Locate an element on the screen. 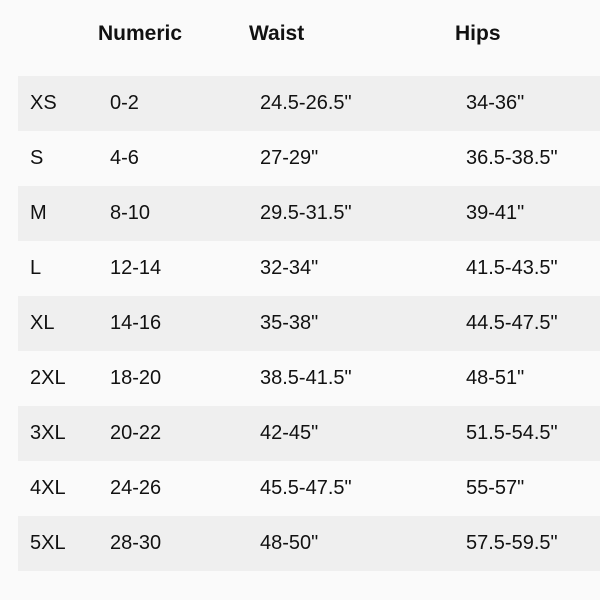 This screenshot has height=600, width=600. table-row: 4XL 24-26 45.5-47.5" 55-57" is located at coordinates (309, 488).